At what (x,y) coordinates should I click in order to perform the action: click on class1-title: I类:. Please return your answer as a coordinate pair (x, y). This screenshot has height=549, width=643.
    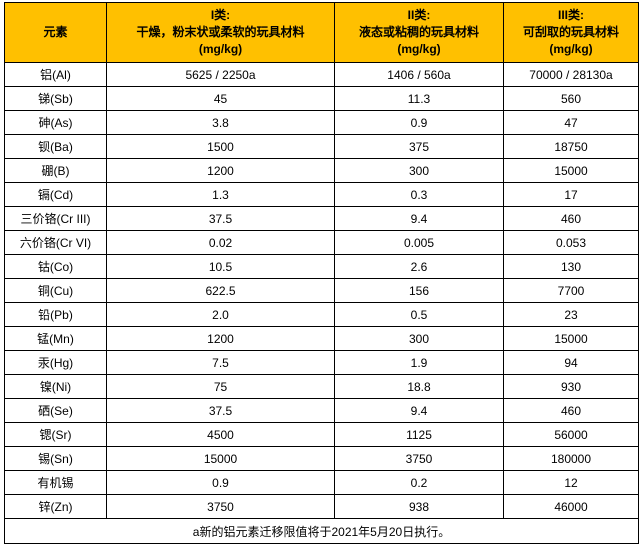
    Looking at the image, I should click on (220, 15).